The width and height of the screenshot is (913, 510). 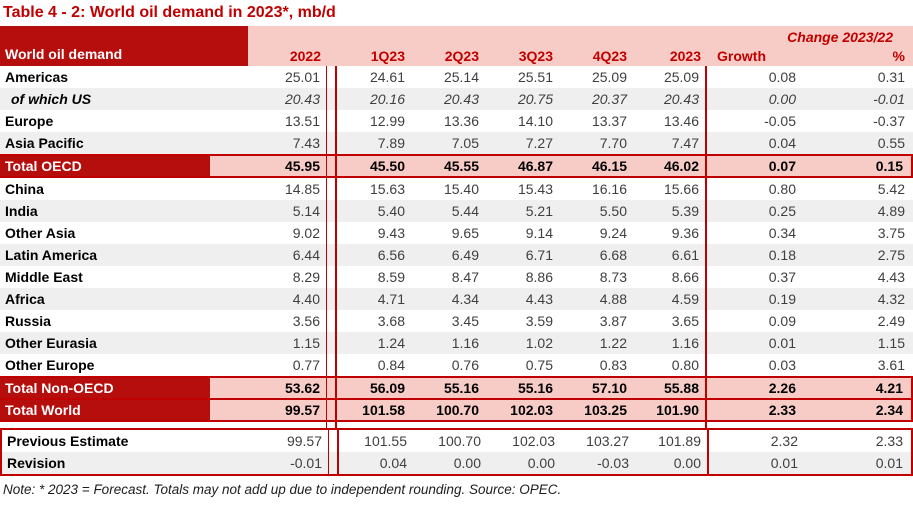 I want to click on cell-2023: 6.61, so click(x=670, y=255).